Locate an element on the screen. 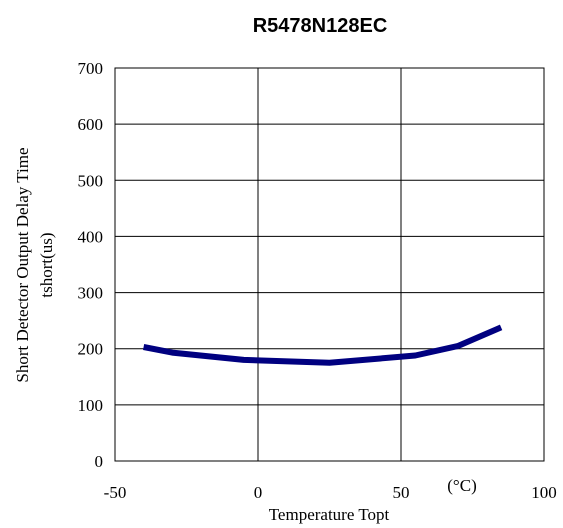  chart-title: R5478N128EC is located at coordinates (320, 26).